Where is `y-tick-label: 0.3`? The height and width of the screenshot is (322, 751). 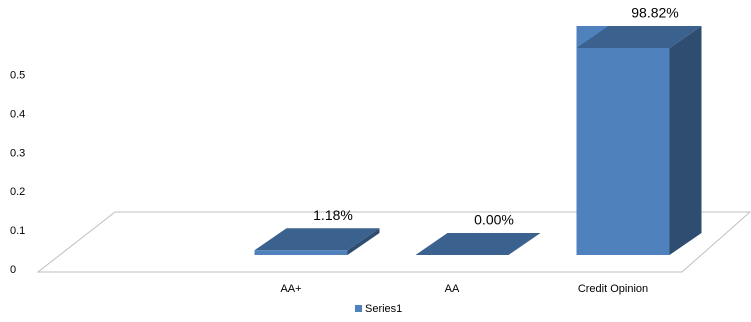 y-tick-label: 0.3 is located at coordinates (17, 153).